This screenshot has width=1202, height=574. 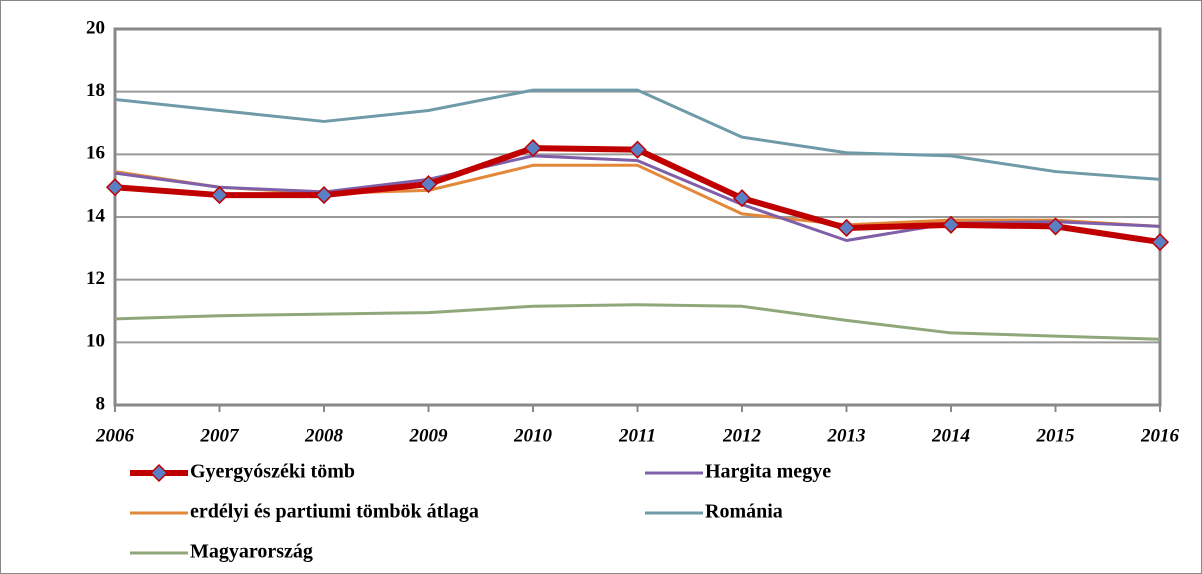 I want to click on y-tick-label: 8, so click(x=101, y=403).